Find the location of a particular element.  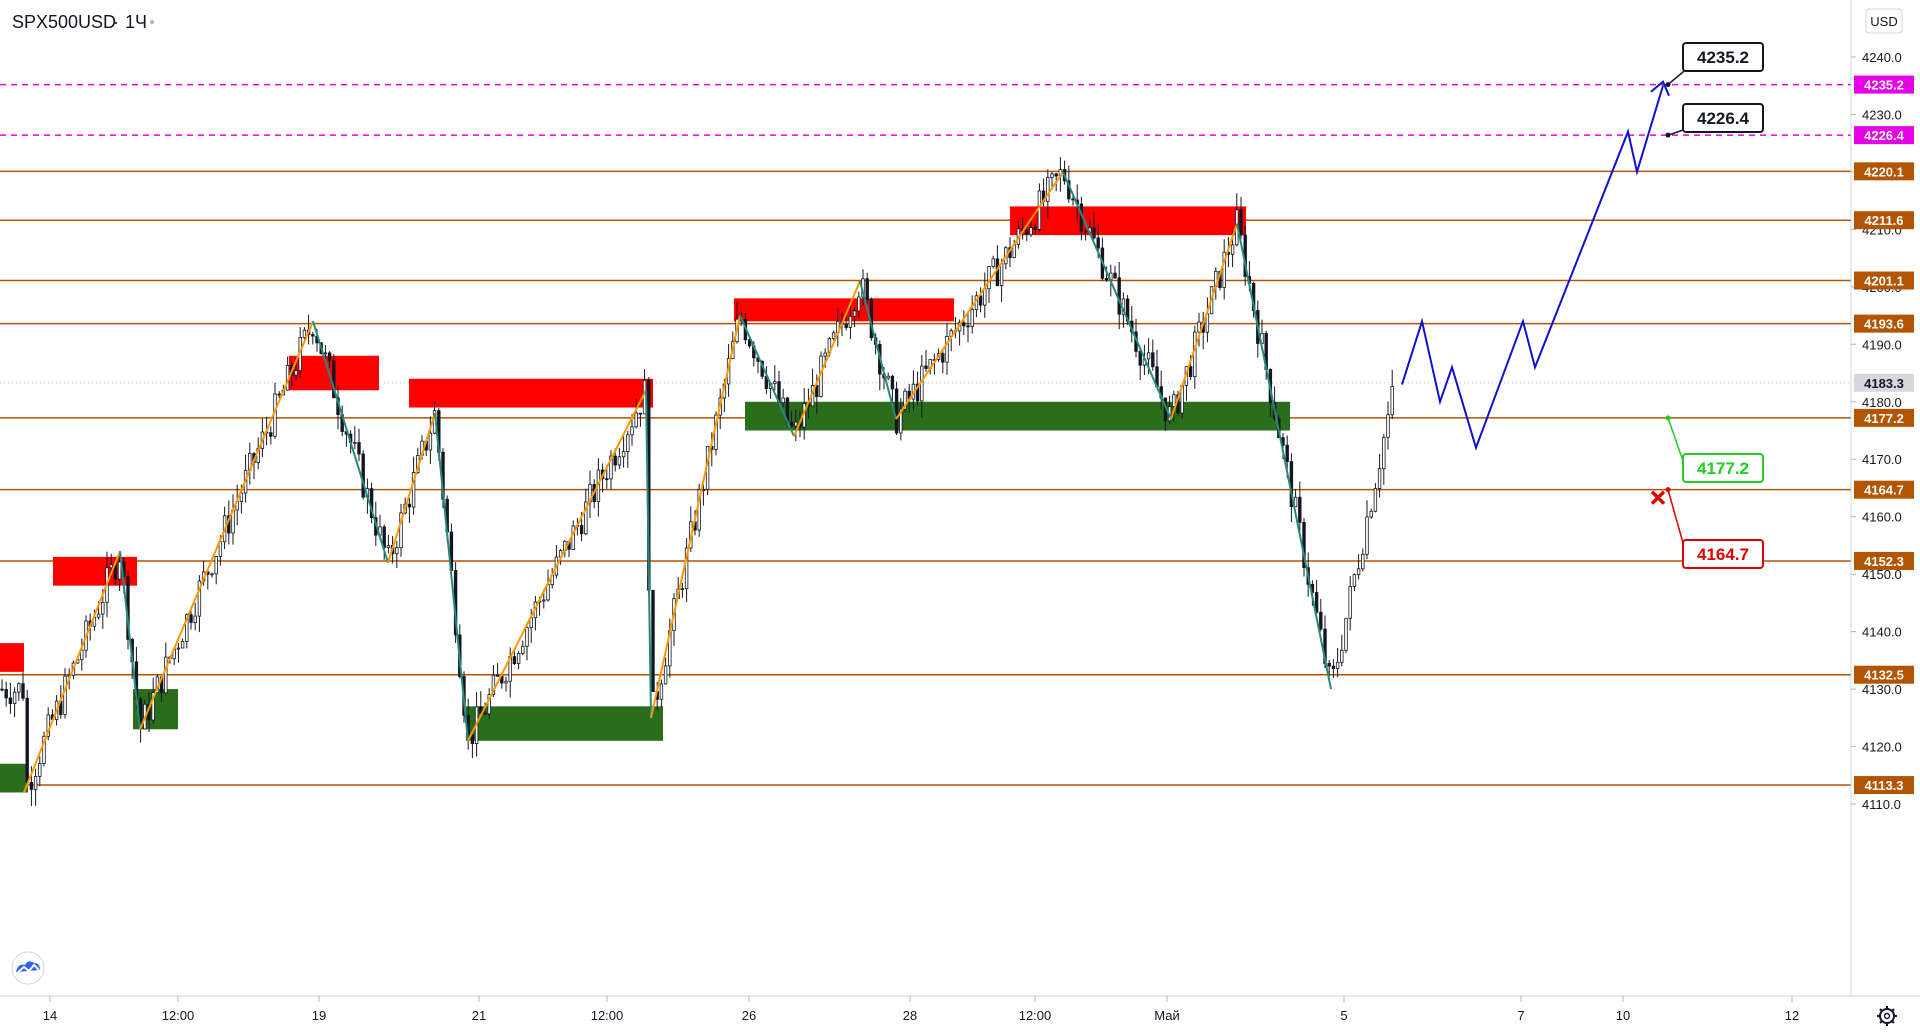

currency-box is located at coordinates (1884, 21).